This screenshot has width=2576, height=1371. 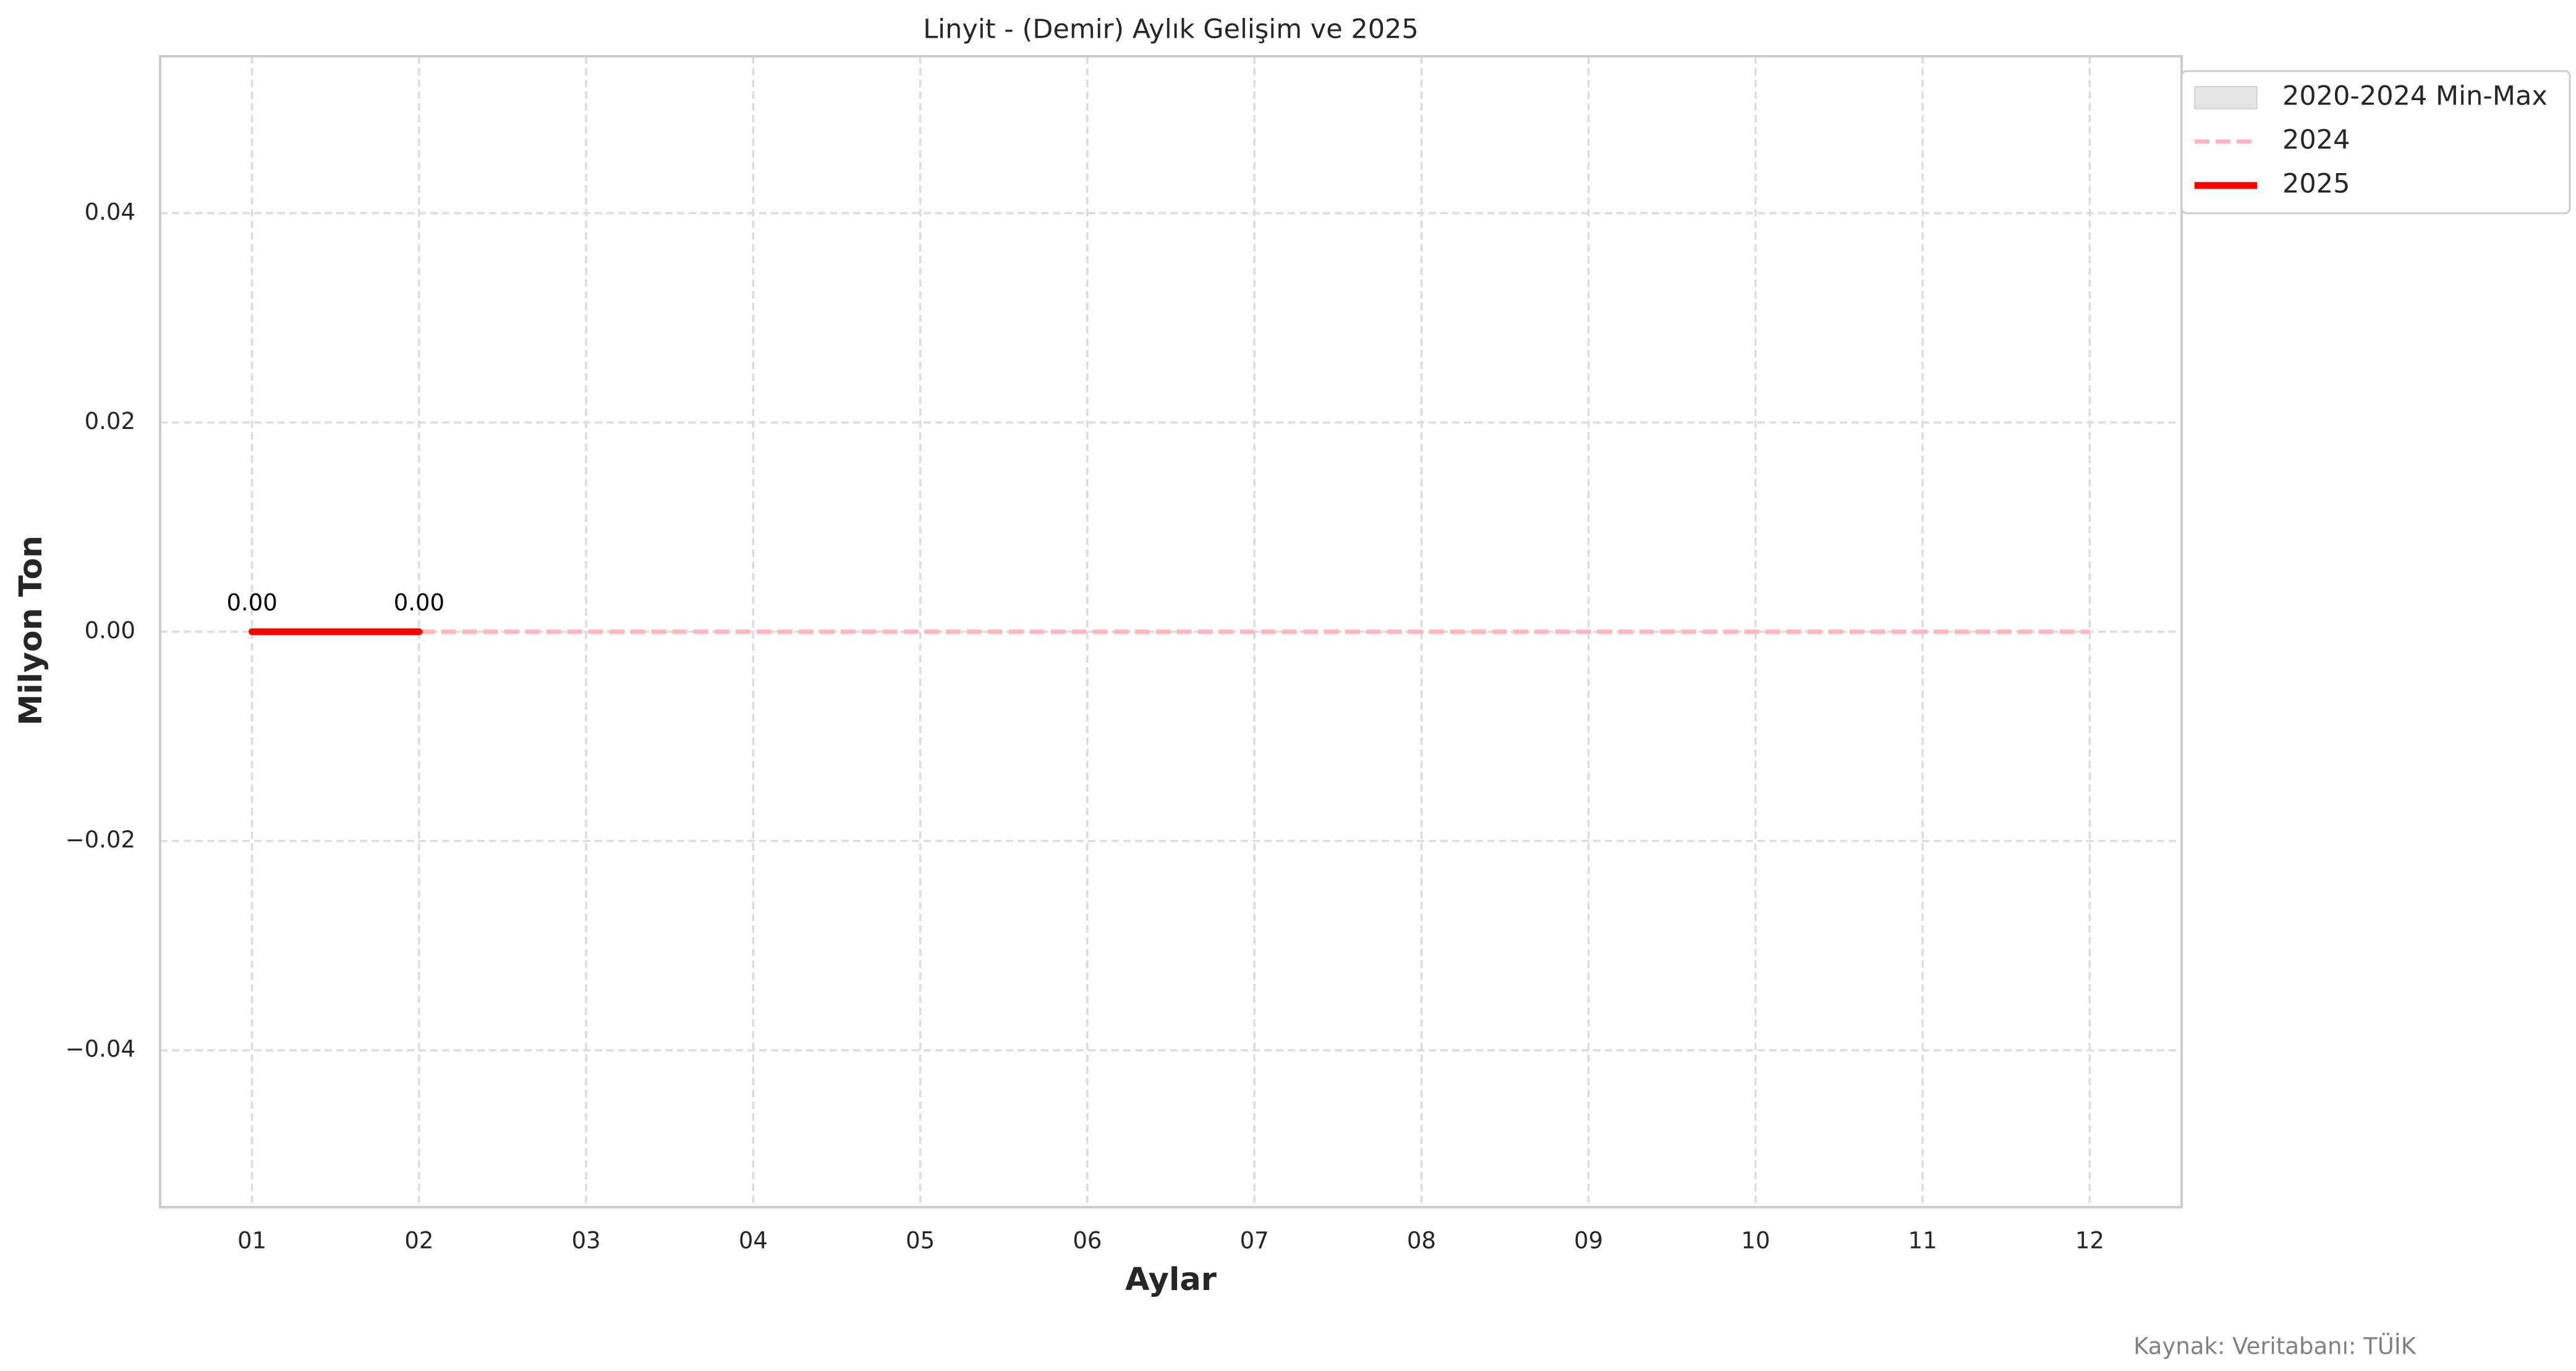 What do you see at coordinates (251, 1241) in the screenshot?
I see `x-tick-label: 01` at bounding box center [251, 1241].